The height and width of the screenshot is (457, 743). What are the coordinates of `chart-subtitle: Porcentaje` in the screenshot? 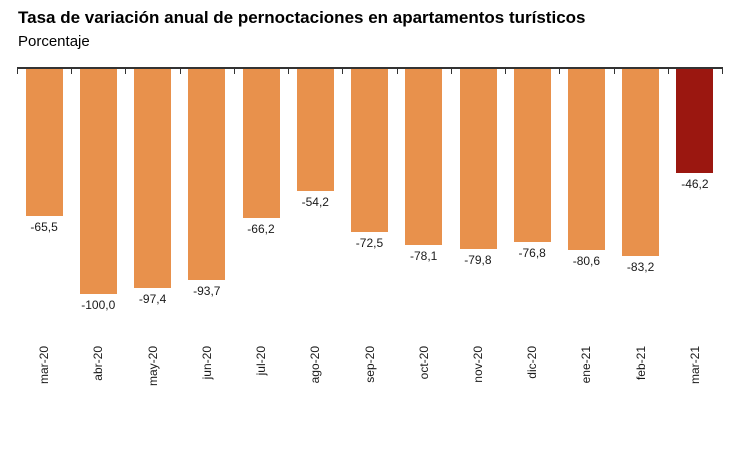 It's located at (54, 41).